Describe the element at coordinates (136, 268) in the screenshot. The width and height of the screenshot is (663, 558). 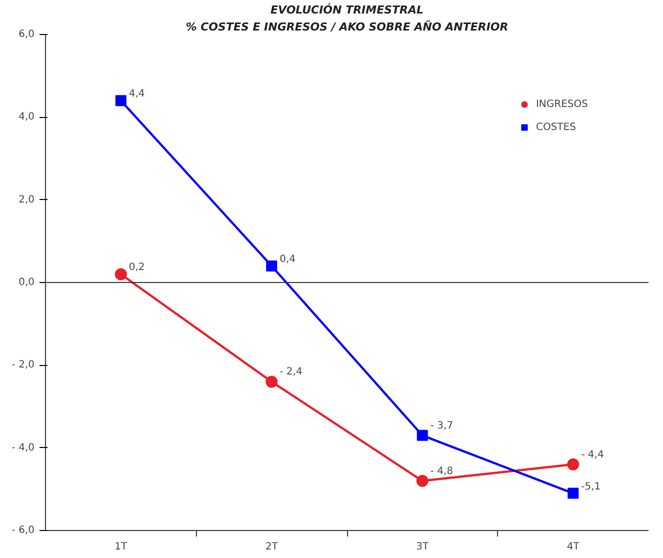
I see `data-label: 0,2` at that location.